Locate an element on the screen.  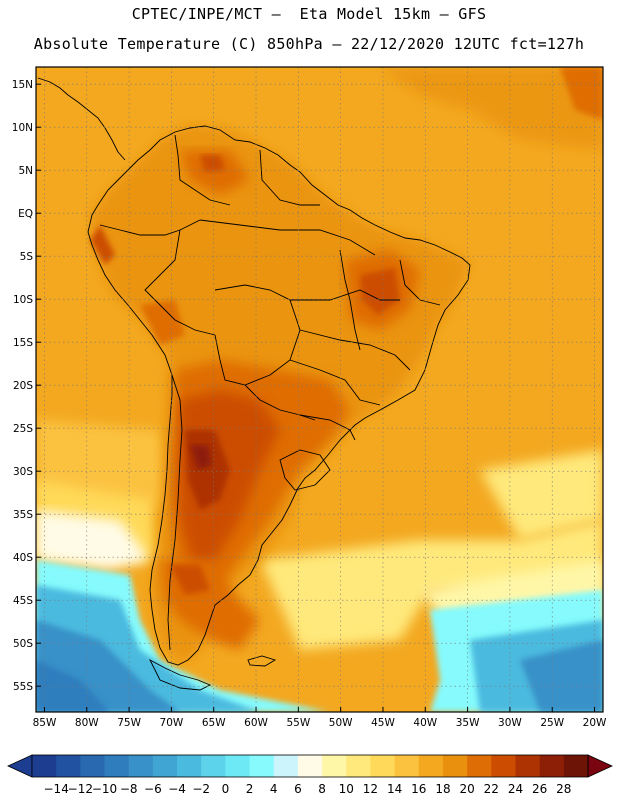
lon-tick-label: 70W is located at coordinates (172, 723).